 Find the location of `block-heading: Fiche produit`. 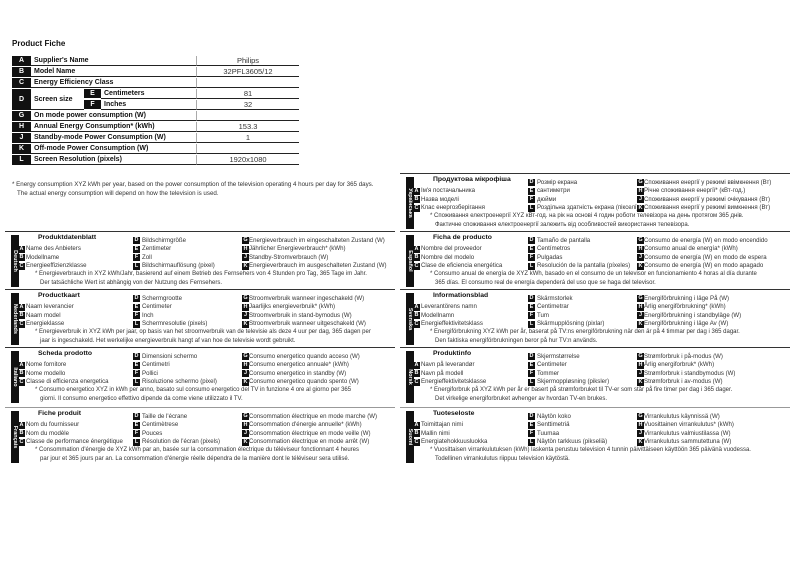

block-heading: Fiche produit is located at coordinates (60, 413).